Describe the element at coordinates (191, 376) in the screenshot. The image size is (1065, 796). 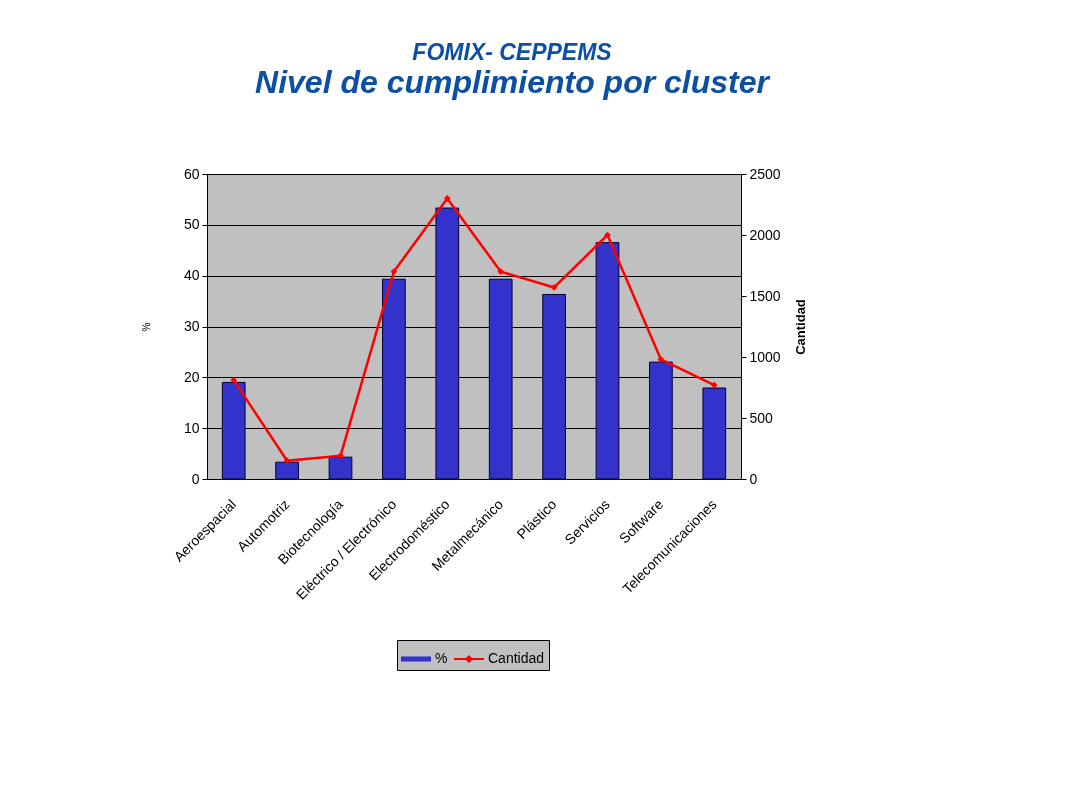
I see `y-tick-label: 20` at that location.